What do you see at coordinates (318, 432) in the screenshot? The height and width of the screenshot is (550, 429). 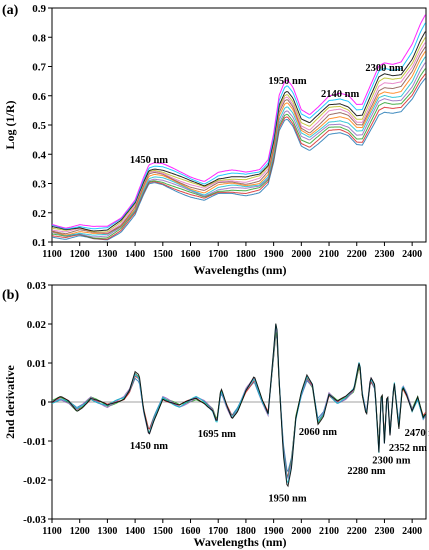 I see `peak-annotation: 2060 nm` at bounding box center [318, 432].